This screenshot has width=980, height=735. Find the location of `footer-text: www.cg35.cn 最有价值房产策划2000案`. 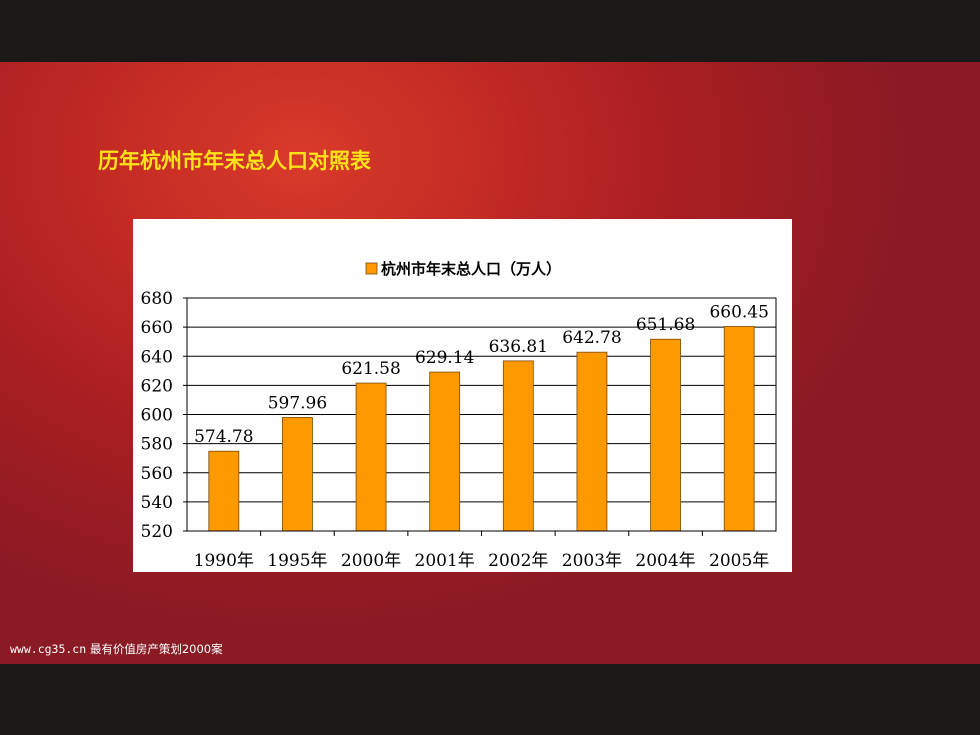

footer-text: www.cg35.cn 最有价值房产策划2000案 is located at coordinates (116, 649).